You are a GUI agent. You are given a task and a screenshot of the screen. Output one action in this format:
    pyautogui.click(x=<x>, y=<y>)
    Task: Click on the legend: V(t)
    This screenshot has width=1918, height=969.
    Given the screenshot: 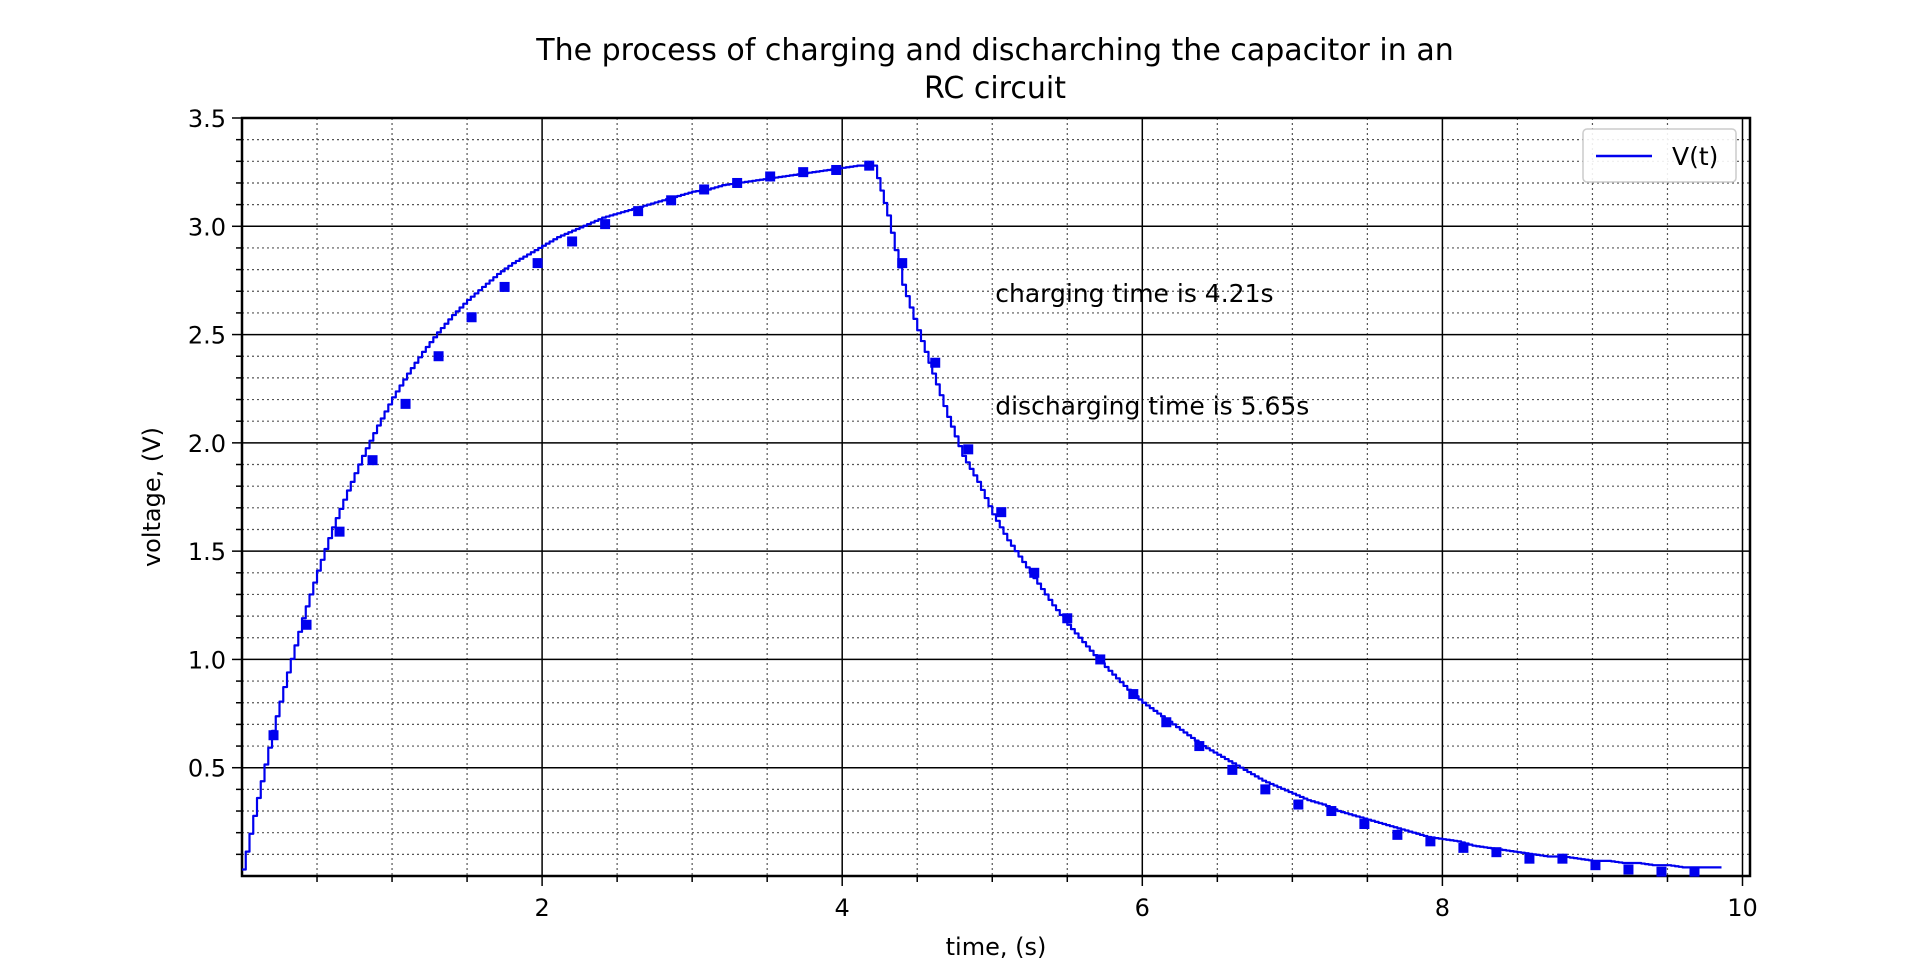 What is the action you would take?
    pyautogui.click(x=1659, y=155)
    